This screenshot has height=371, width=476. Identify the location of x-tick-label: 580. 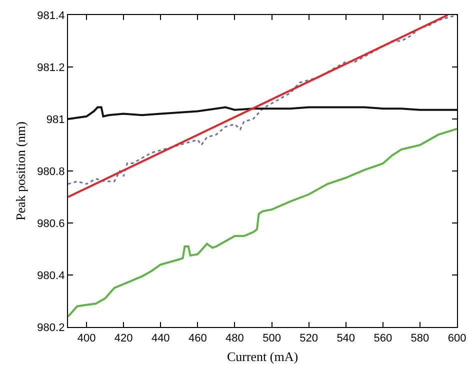
(420, 338).